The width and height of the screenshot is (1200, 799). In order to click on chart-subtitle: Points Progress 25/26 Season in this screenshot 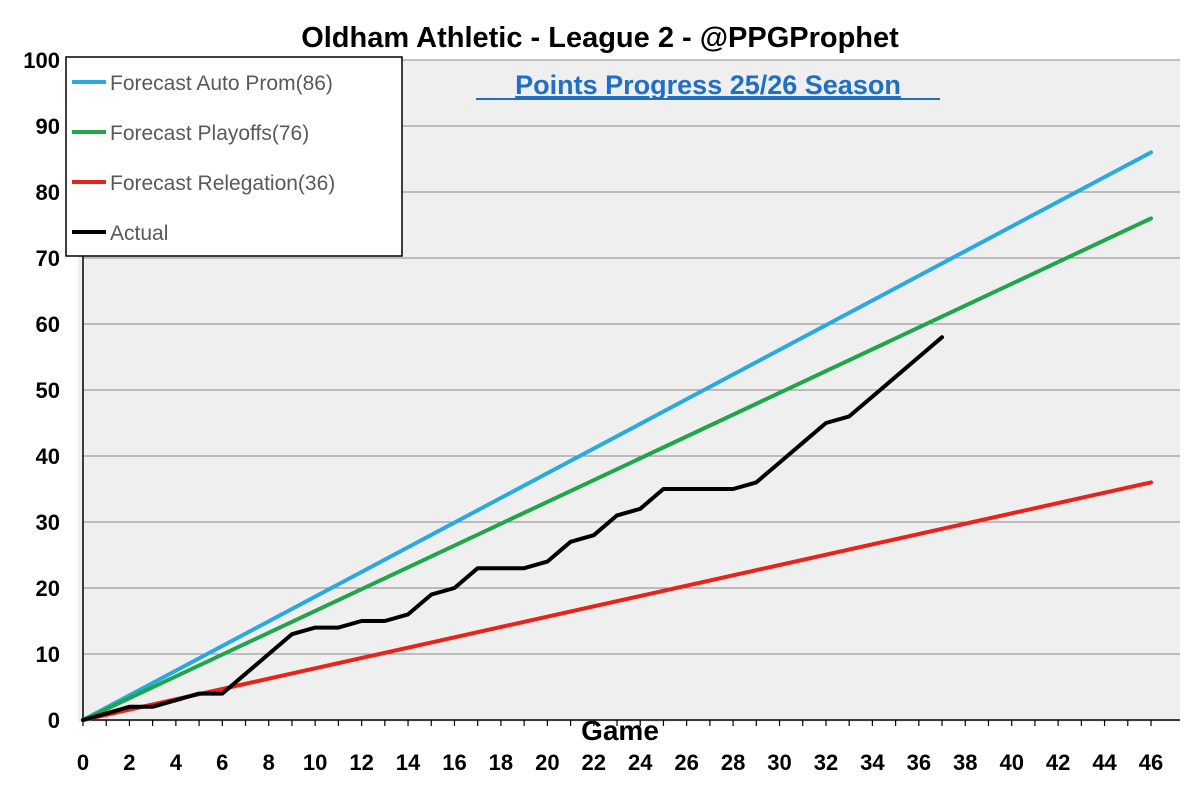, I will do `click(708, 85)`.